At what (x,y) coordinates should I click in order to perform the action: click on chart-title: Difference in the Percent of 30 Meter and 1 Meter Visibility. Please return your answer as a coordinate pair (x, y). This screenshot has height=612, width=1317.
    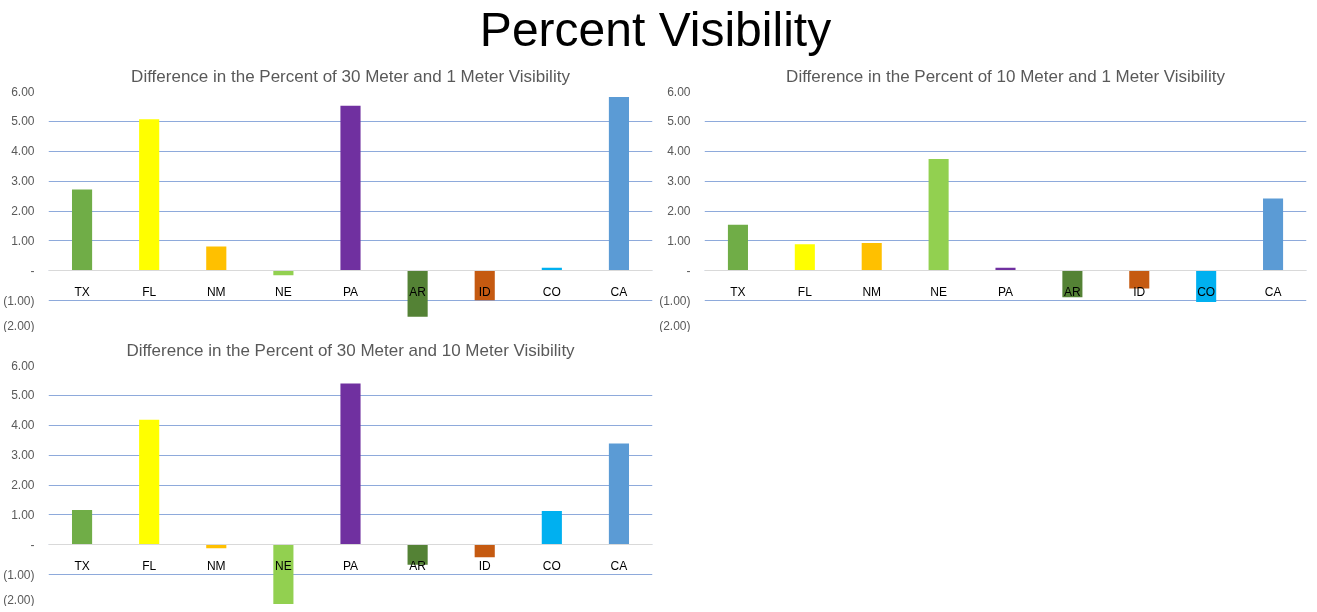
    Looking at the image, I should click on (351, 76).